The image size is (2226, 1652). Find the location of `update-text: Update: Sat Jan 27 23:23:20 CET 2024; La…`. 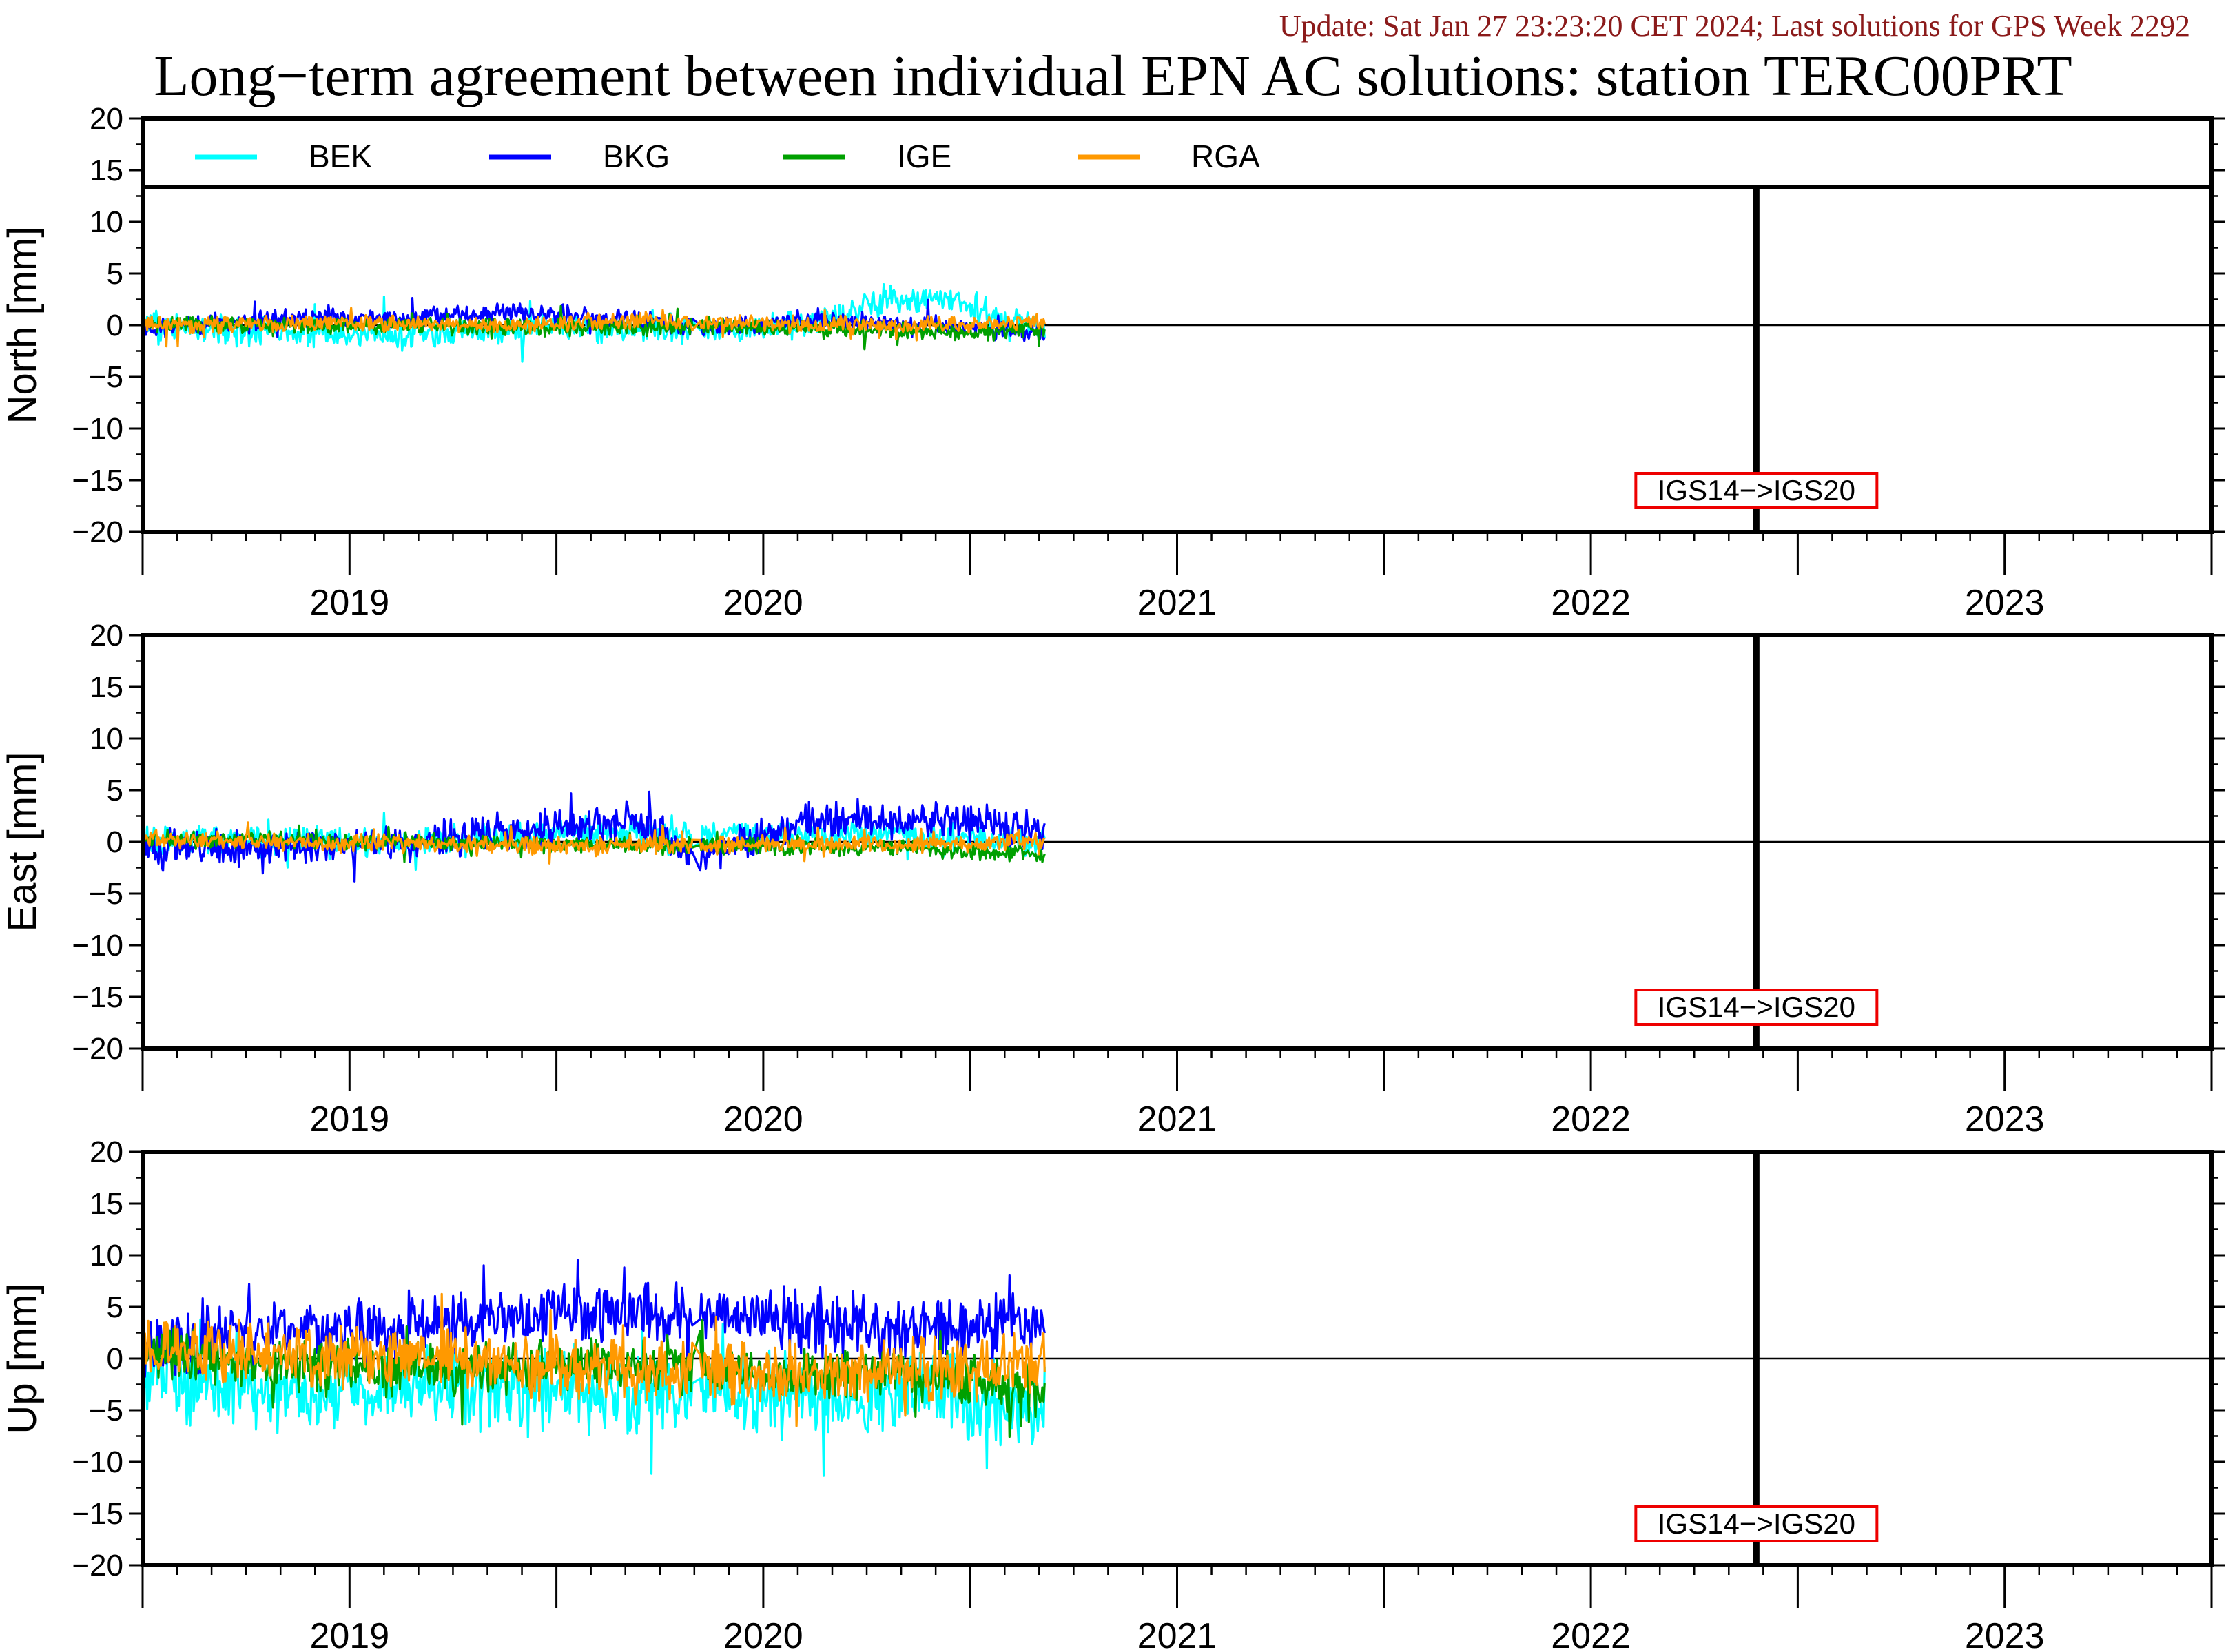

update-text: Update: Sat Jan 27 23:23:20 CET 2024; La… is located at coordinates (1734, 26).